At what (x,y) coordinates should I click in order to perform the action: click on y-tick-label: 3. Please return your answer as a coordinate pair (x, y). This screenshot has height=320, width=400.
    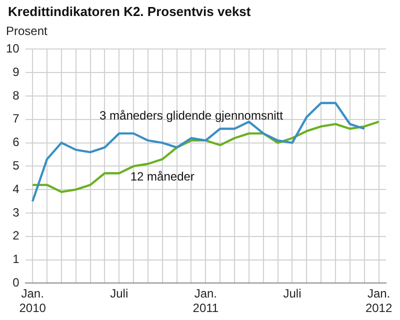
    Looking at the image, I should click on (16, 212).